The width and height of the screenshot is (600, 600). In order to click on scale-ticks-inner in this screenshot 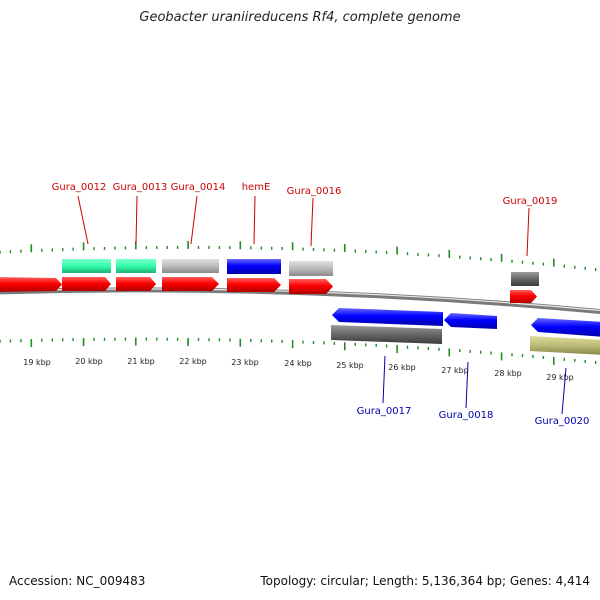, I will do `click(298, 351)`.